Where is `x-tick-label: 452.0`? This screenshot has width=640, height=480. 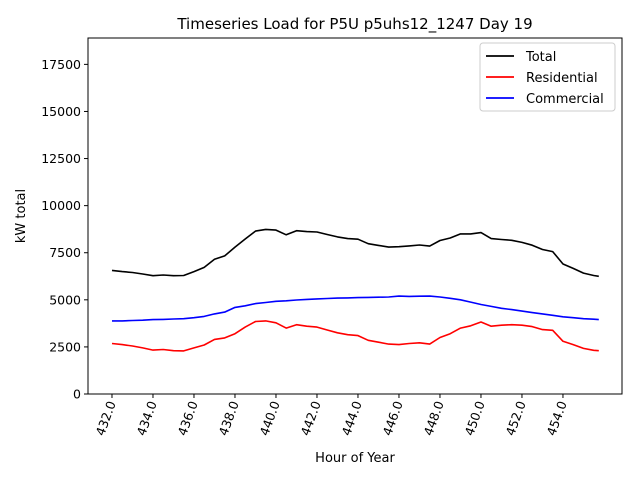 x-tick-label: 452.0 is located at coordinates (515, 418).